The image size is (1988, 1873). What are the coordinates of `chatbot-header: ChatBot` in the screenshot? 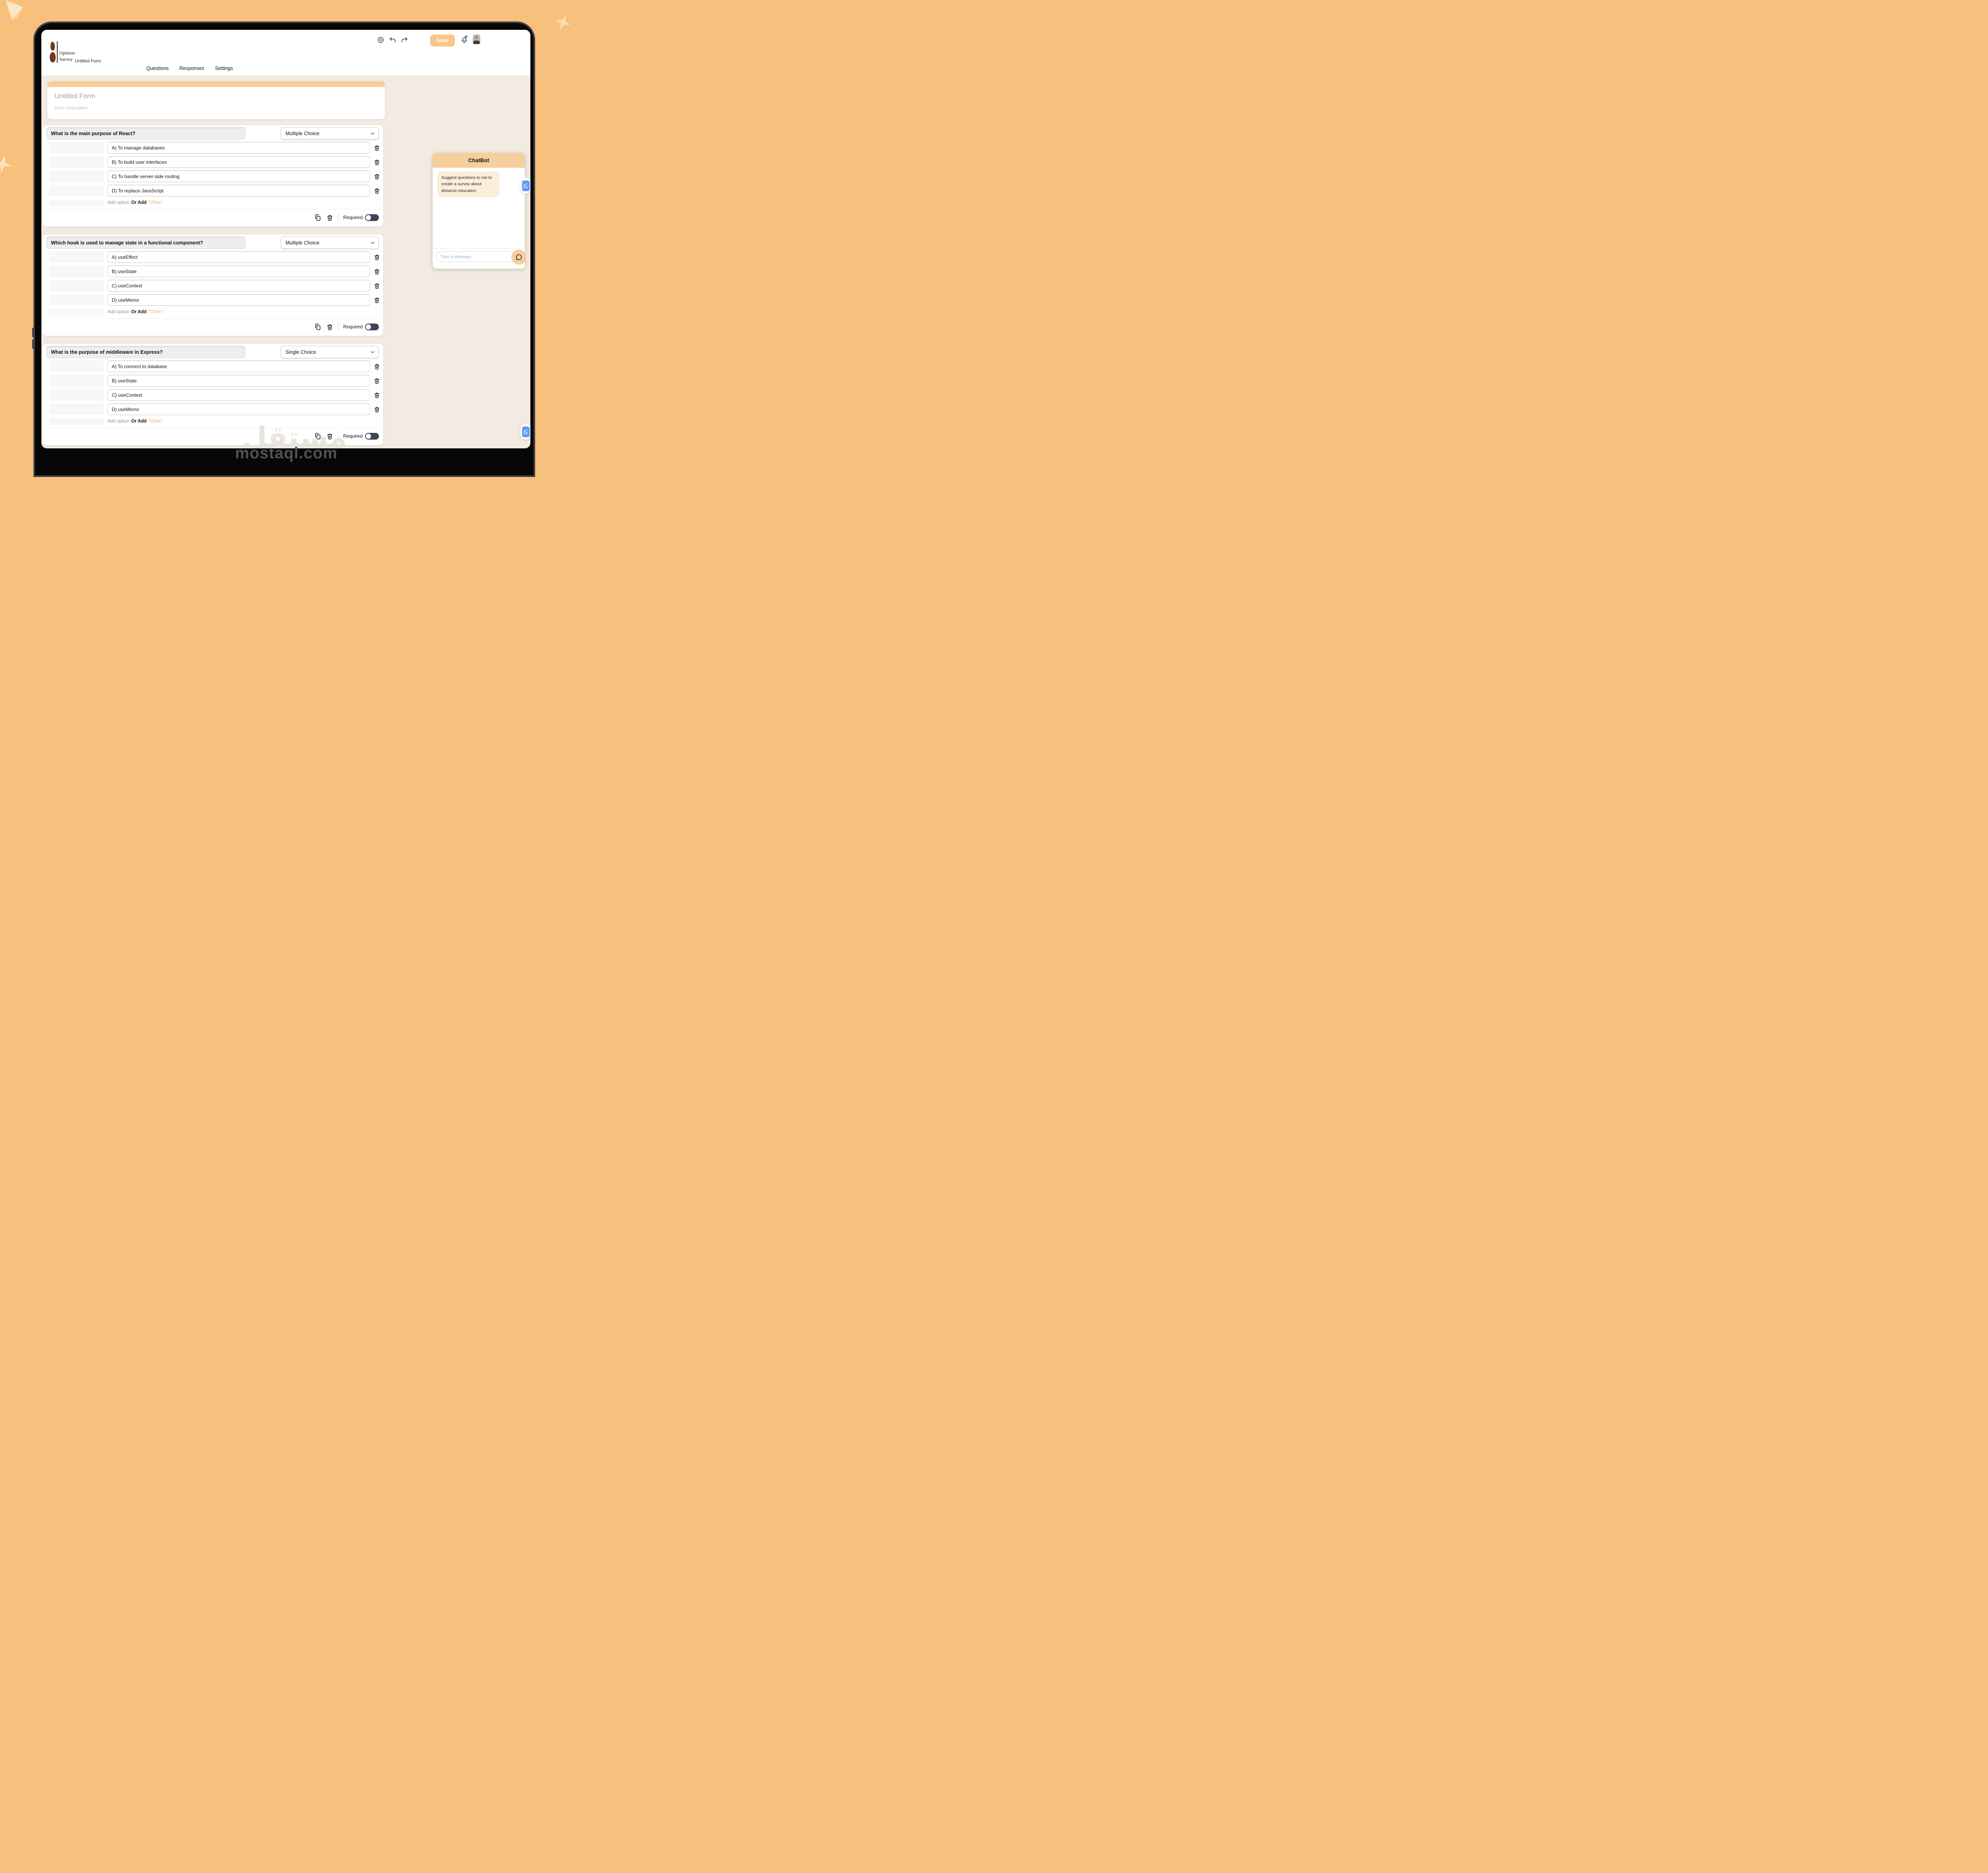 It's located at (479, 161).